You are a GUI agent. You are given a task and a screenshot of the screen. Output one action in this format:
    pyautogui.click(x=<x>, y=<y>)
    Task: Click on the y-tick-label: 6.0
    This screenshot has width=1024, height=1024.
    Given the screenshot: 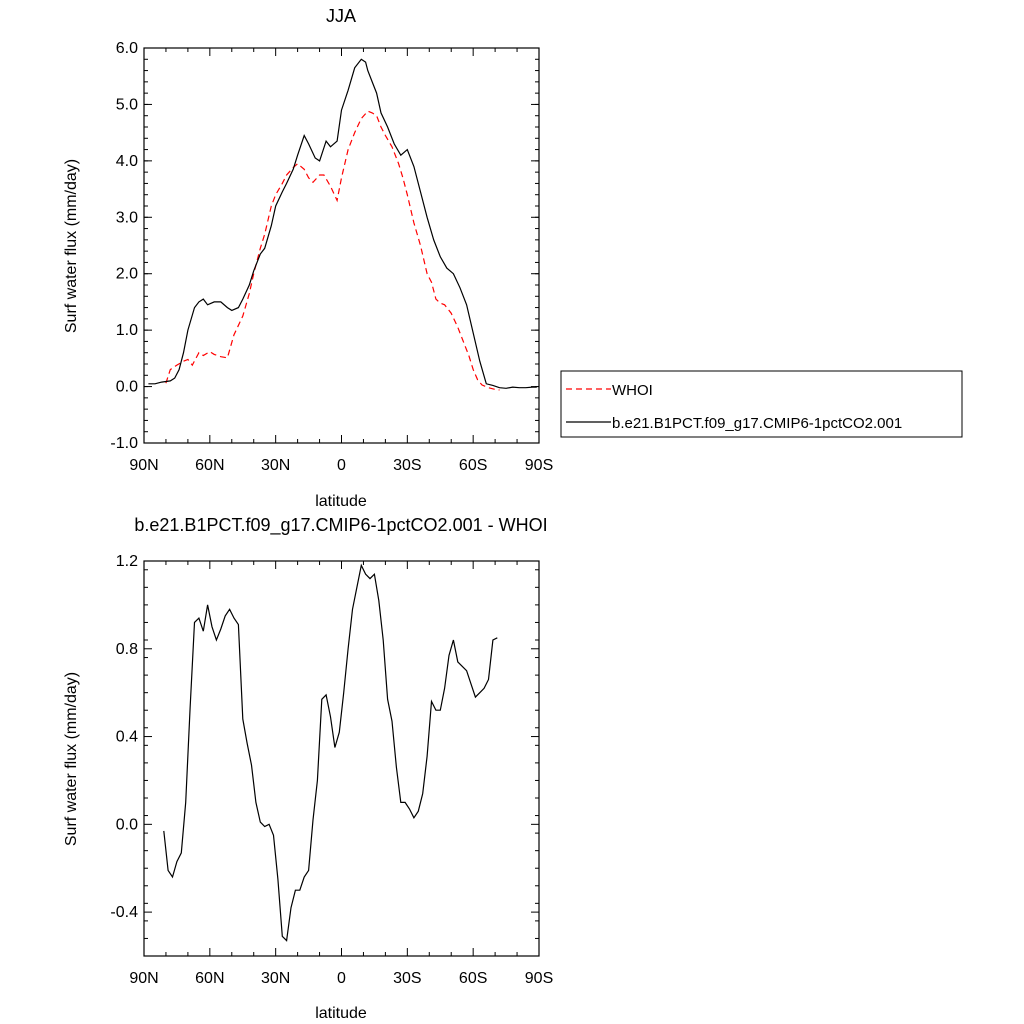 What is the action you would take?
    pyautogui.click(x=127, y=48)
    